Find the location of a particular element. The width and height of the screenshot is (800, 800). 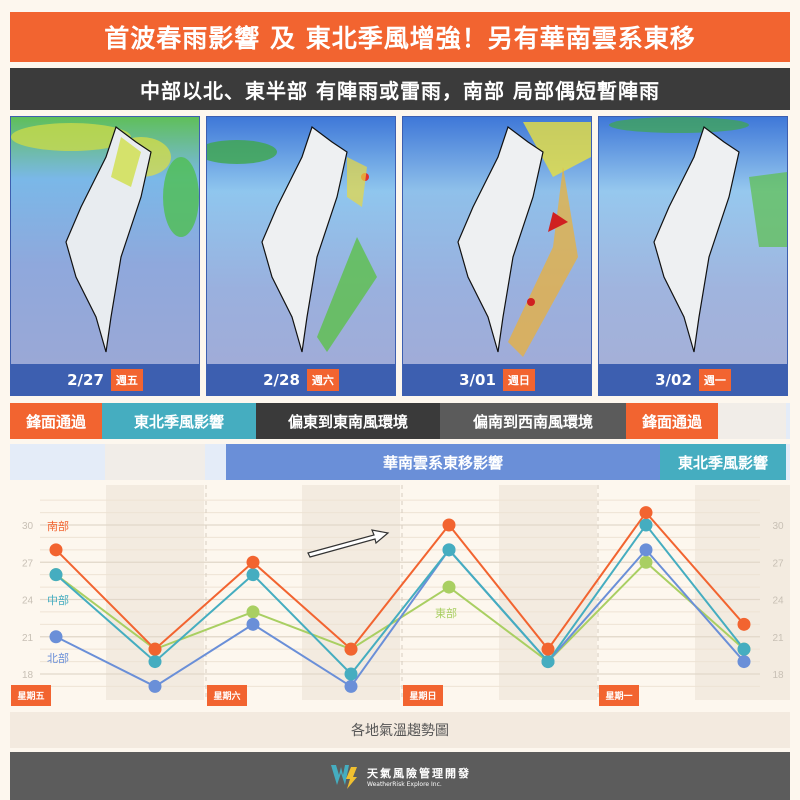

svg-text: 北部 is located at coordinates (58, 658).